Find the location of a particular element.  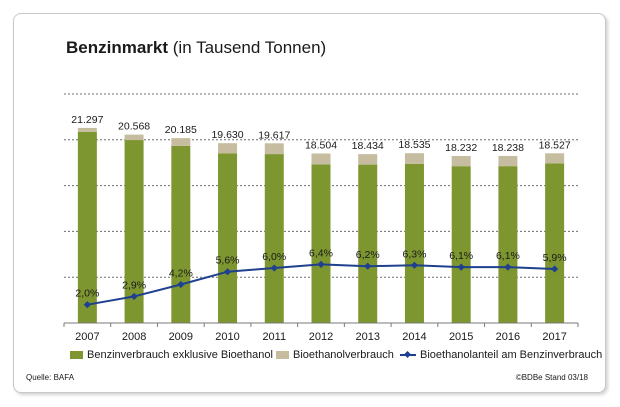

share-point-2013 is located at coordinates (368, 266).